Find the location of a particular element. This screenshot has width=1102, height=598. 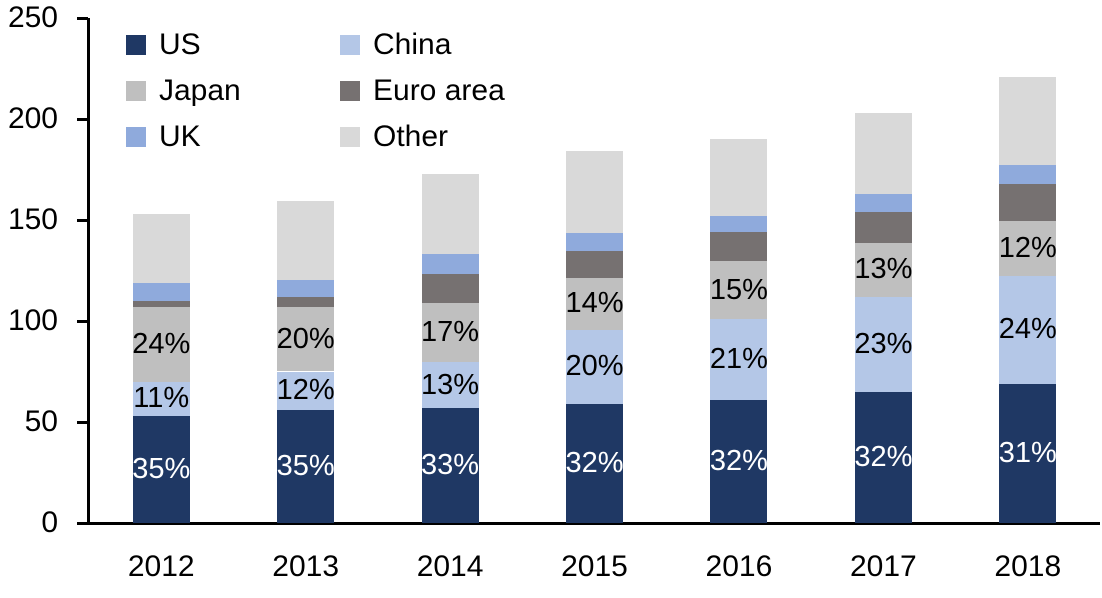

segment-percent-label: 14% is located at coordinates (594, 303).